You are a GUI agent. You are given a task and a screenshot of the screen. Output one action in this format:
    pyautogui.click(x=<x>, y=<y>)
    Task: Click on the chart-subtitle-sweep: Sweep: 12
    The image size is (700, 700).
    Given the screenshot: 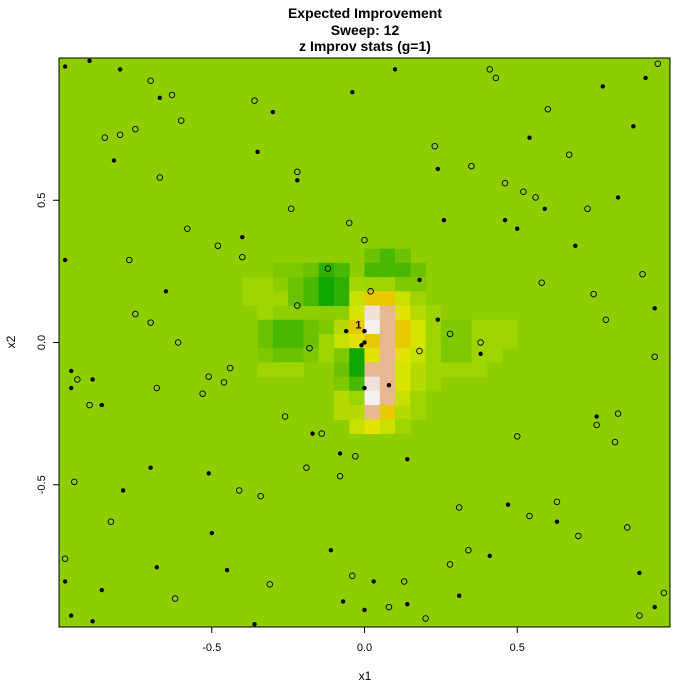 What is the action you would take?
    pyautogui.click(x=365, y=30)
    